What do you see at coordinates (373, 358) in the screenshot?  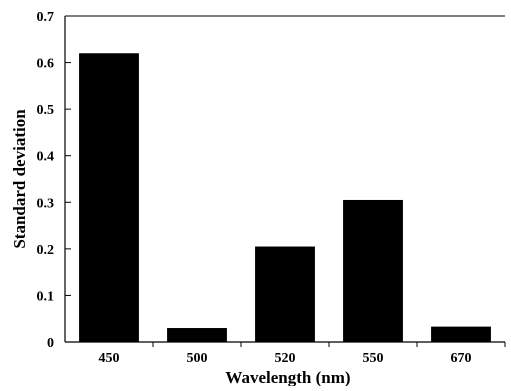 I see `x-tick-label-550: 550` at bounding box center [373, 358].